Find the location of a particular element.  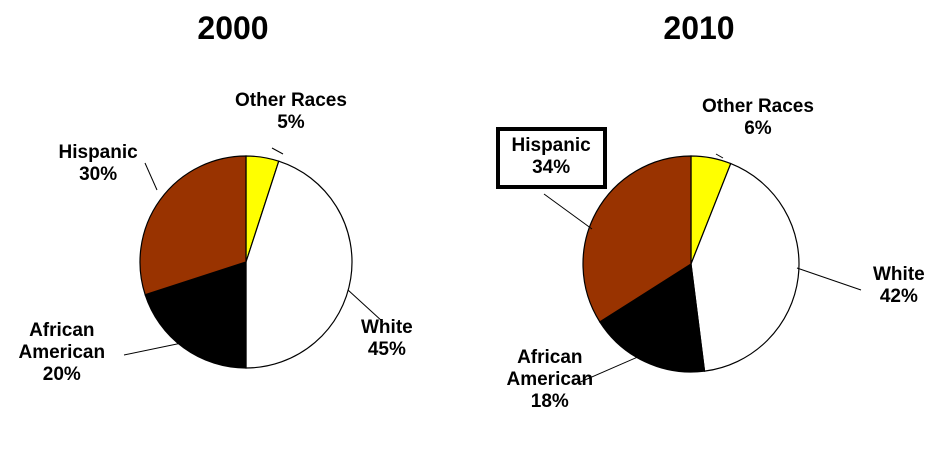

pie-2000-label-other-races: Other Races 5% is located at coordinates (291, 112).